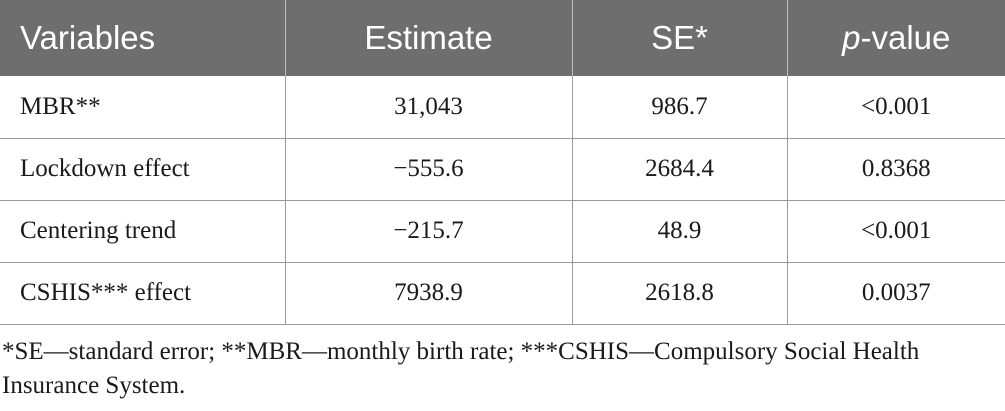 Image resolution: width=1005 pixels, height=411 pixels. I want to click on header-pvalue-suffix: -value, so click(905, 37).